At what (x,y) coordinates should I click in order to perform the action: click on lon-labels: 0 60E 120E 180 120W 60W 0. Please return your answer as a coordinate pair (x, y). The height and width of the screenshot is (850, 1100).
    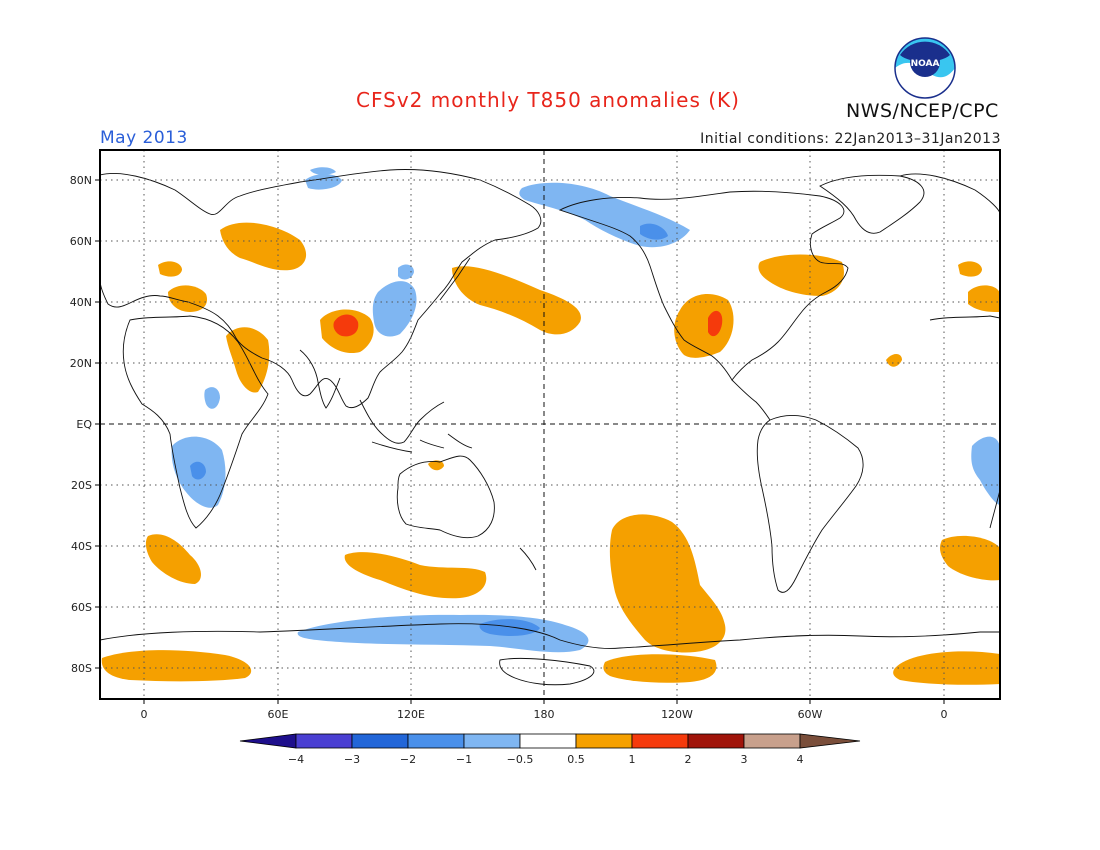
    Looking at the image, I should click on (544, 714).